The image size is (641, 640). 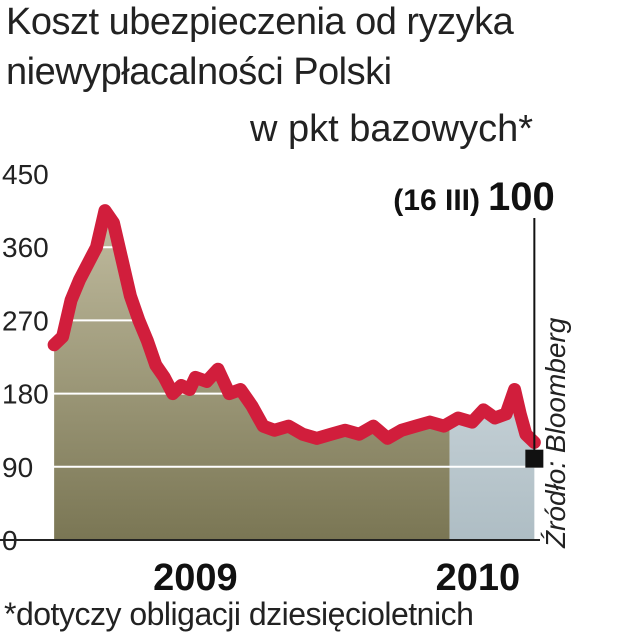 I want to click on y-tick-label: 180, so click(x=25, y=394).